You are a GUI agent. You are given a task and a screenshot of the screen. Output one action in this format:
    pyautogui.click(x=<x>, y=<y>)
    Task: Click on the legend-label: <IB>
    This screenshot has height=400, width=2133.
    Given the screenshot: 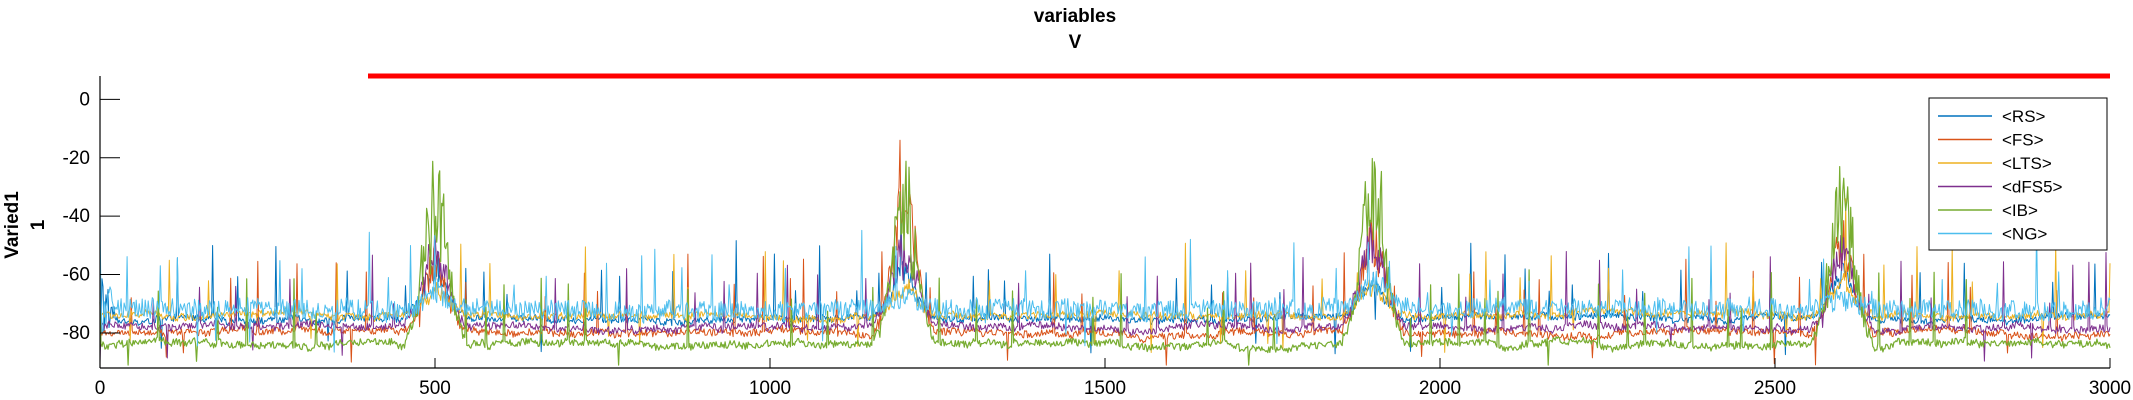 What is the action you would take?
    pyautogui.click(x=2020, y=210)
    